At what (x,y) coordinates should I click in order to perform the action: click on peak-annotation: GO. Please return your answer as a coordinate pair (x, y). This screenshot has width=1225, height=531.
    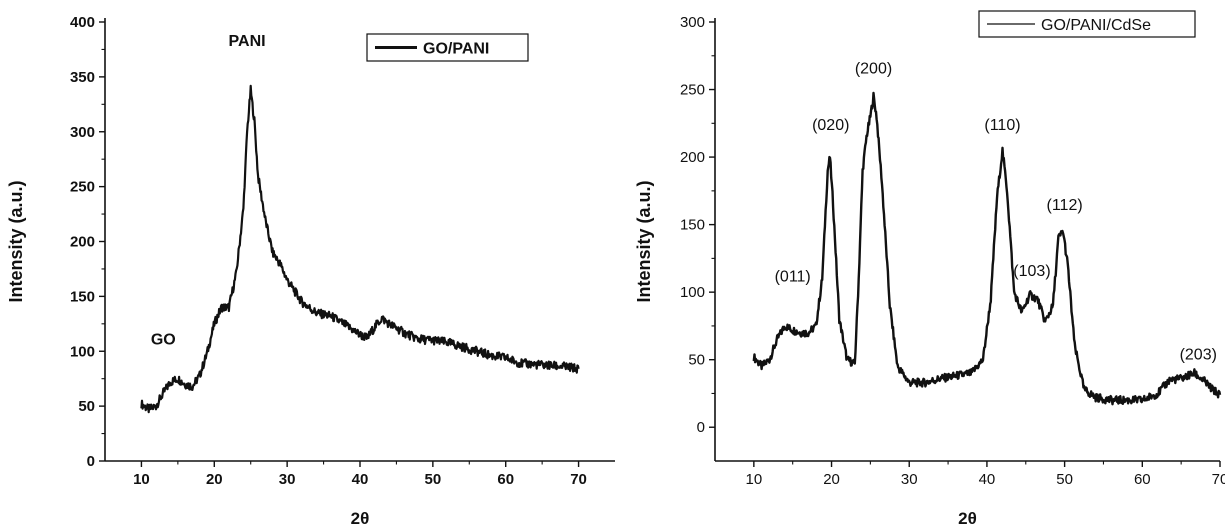
    Looking at the image, I should click on (163, 340).